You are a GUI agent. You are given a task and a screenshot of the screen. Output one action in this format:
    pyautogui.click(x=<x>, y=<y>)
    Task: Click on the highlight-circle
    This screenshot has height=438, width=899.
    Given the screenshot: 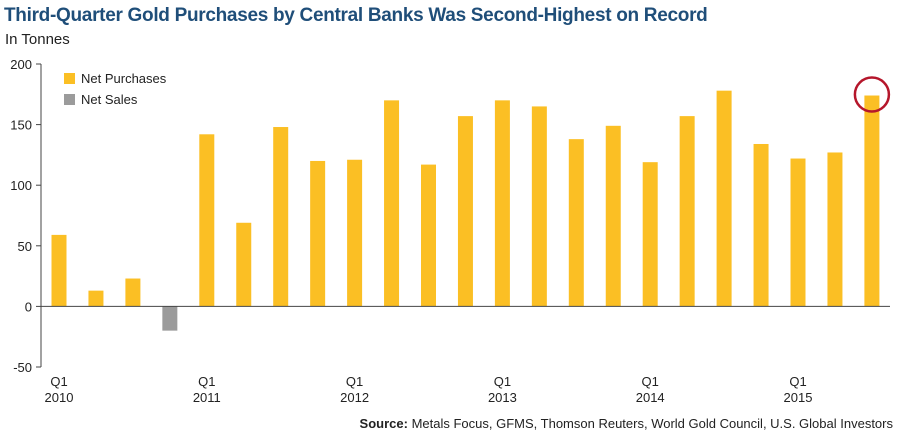 What is the action you would take?
    pyautogui.click(x=872, y=94)
    